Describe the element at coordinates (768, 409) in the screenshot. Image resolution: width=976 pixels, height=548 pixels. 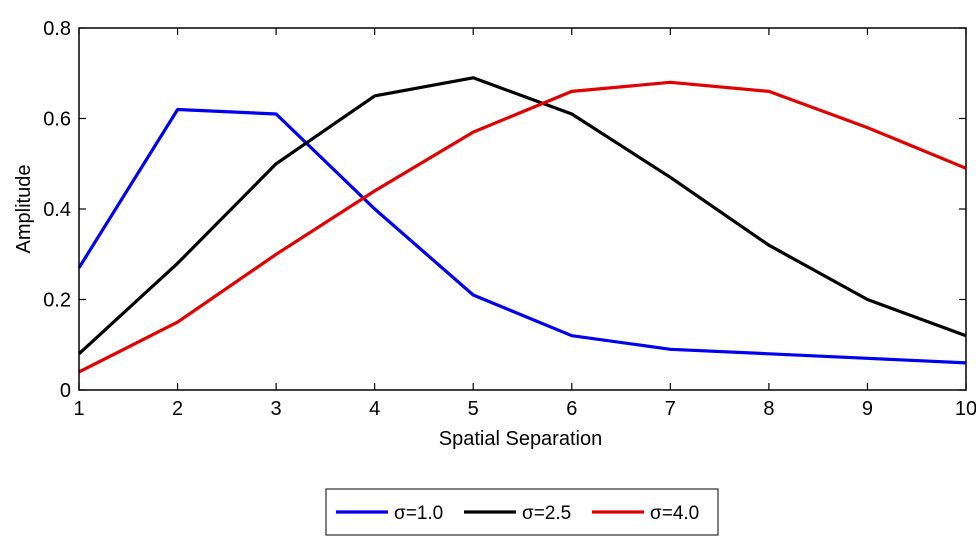
I see `x-tick-label: 8` at that location.